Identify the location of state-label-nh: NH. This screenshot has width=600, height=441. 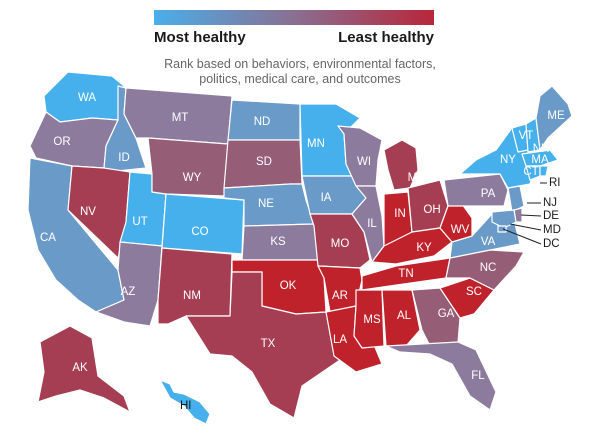
(541, 149).